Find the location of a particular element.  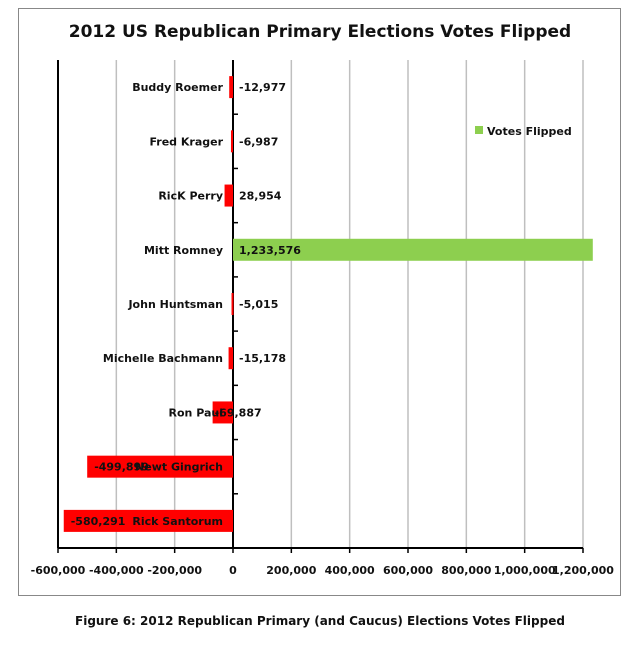

legend-label: Votes Flipped is located at coordinates (529, 131).